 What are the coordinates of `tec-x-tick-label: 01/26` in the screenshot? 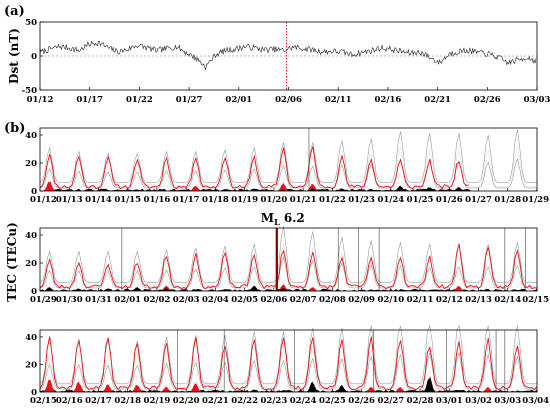 It's located at (449, 200).